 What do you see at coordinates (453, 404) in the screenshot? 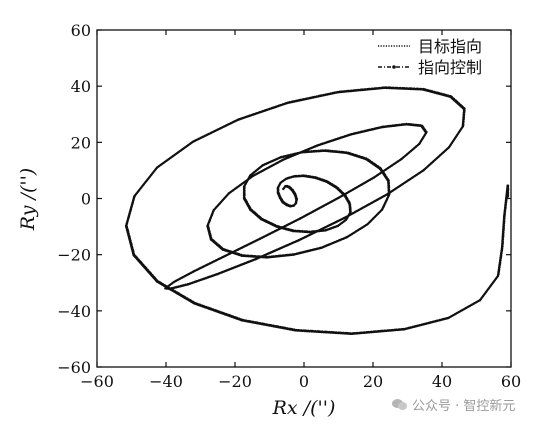
I see `watermark: 公众号 · 智控新元` at bounding box center [453, 404].